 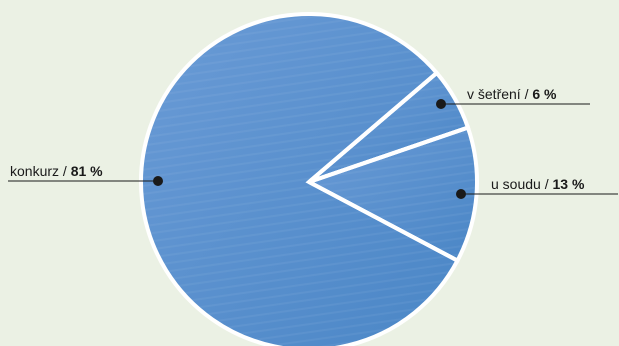 I want to click on callout-label: konkurz / 81 %, so click(x=56, y=171).